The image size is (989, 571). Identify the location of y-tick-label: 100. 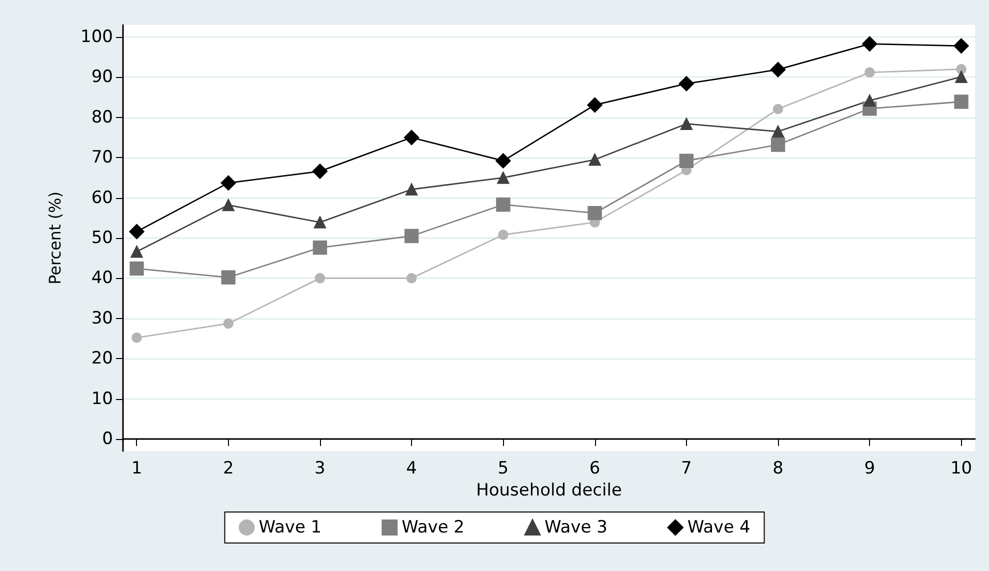
(96, 37).